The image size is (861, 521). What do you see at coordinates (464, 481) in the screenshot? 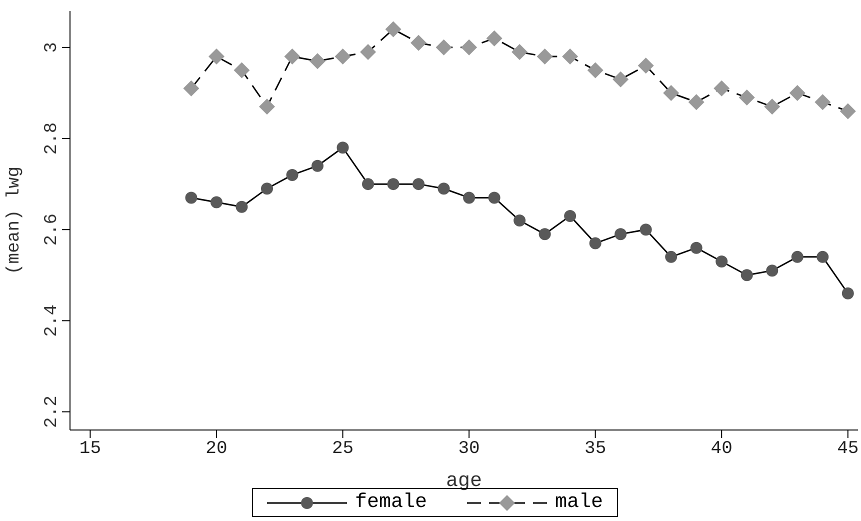
I see `x-axis-title: age` at bounding box center [464, 481].